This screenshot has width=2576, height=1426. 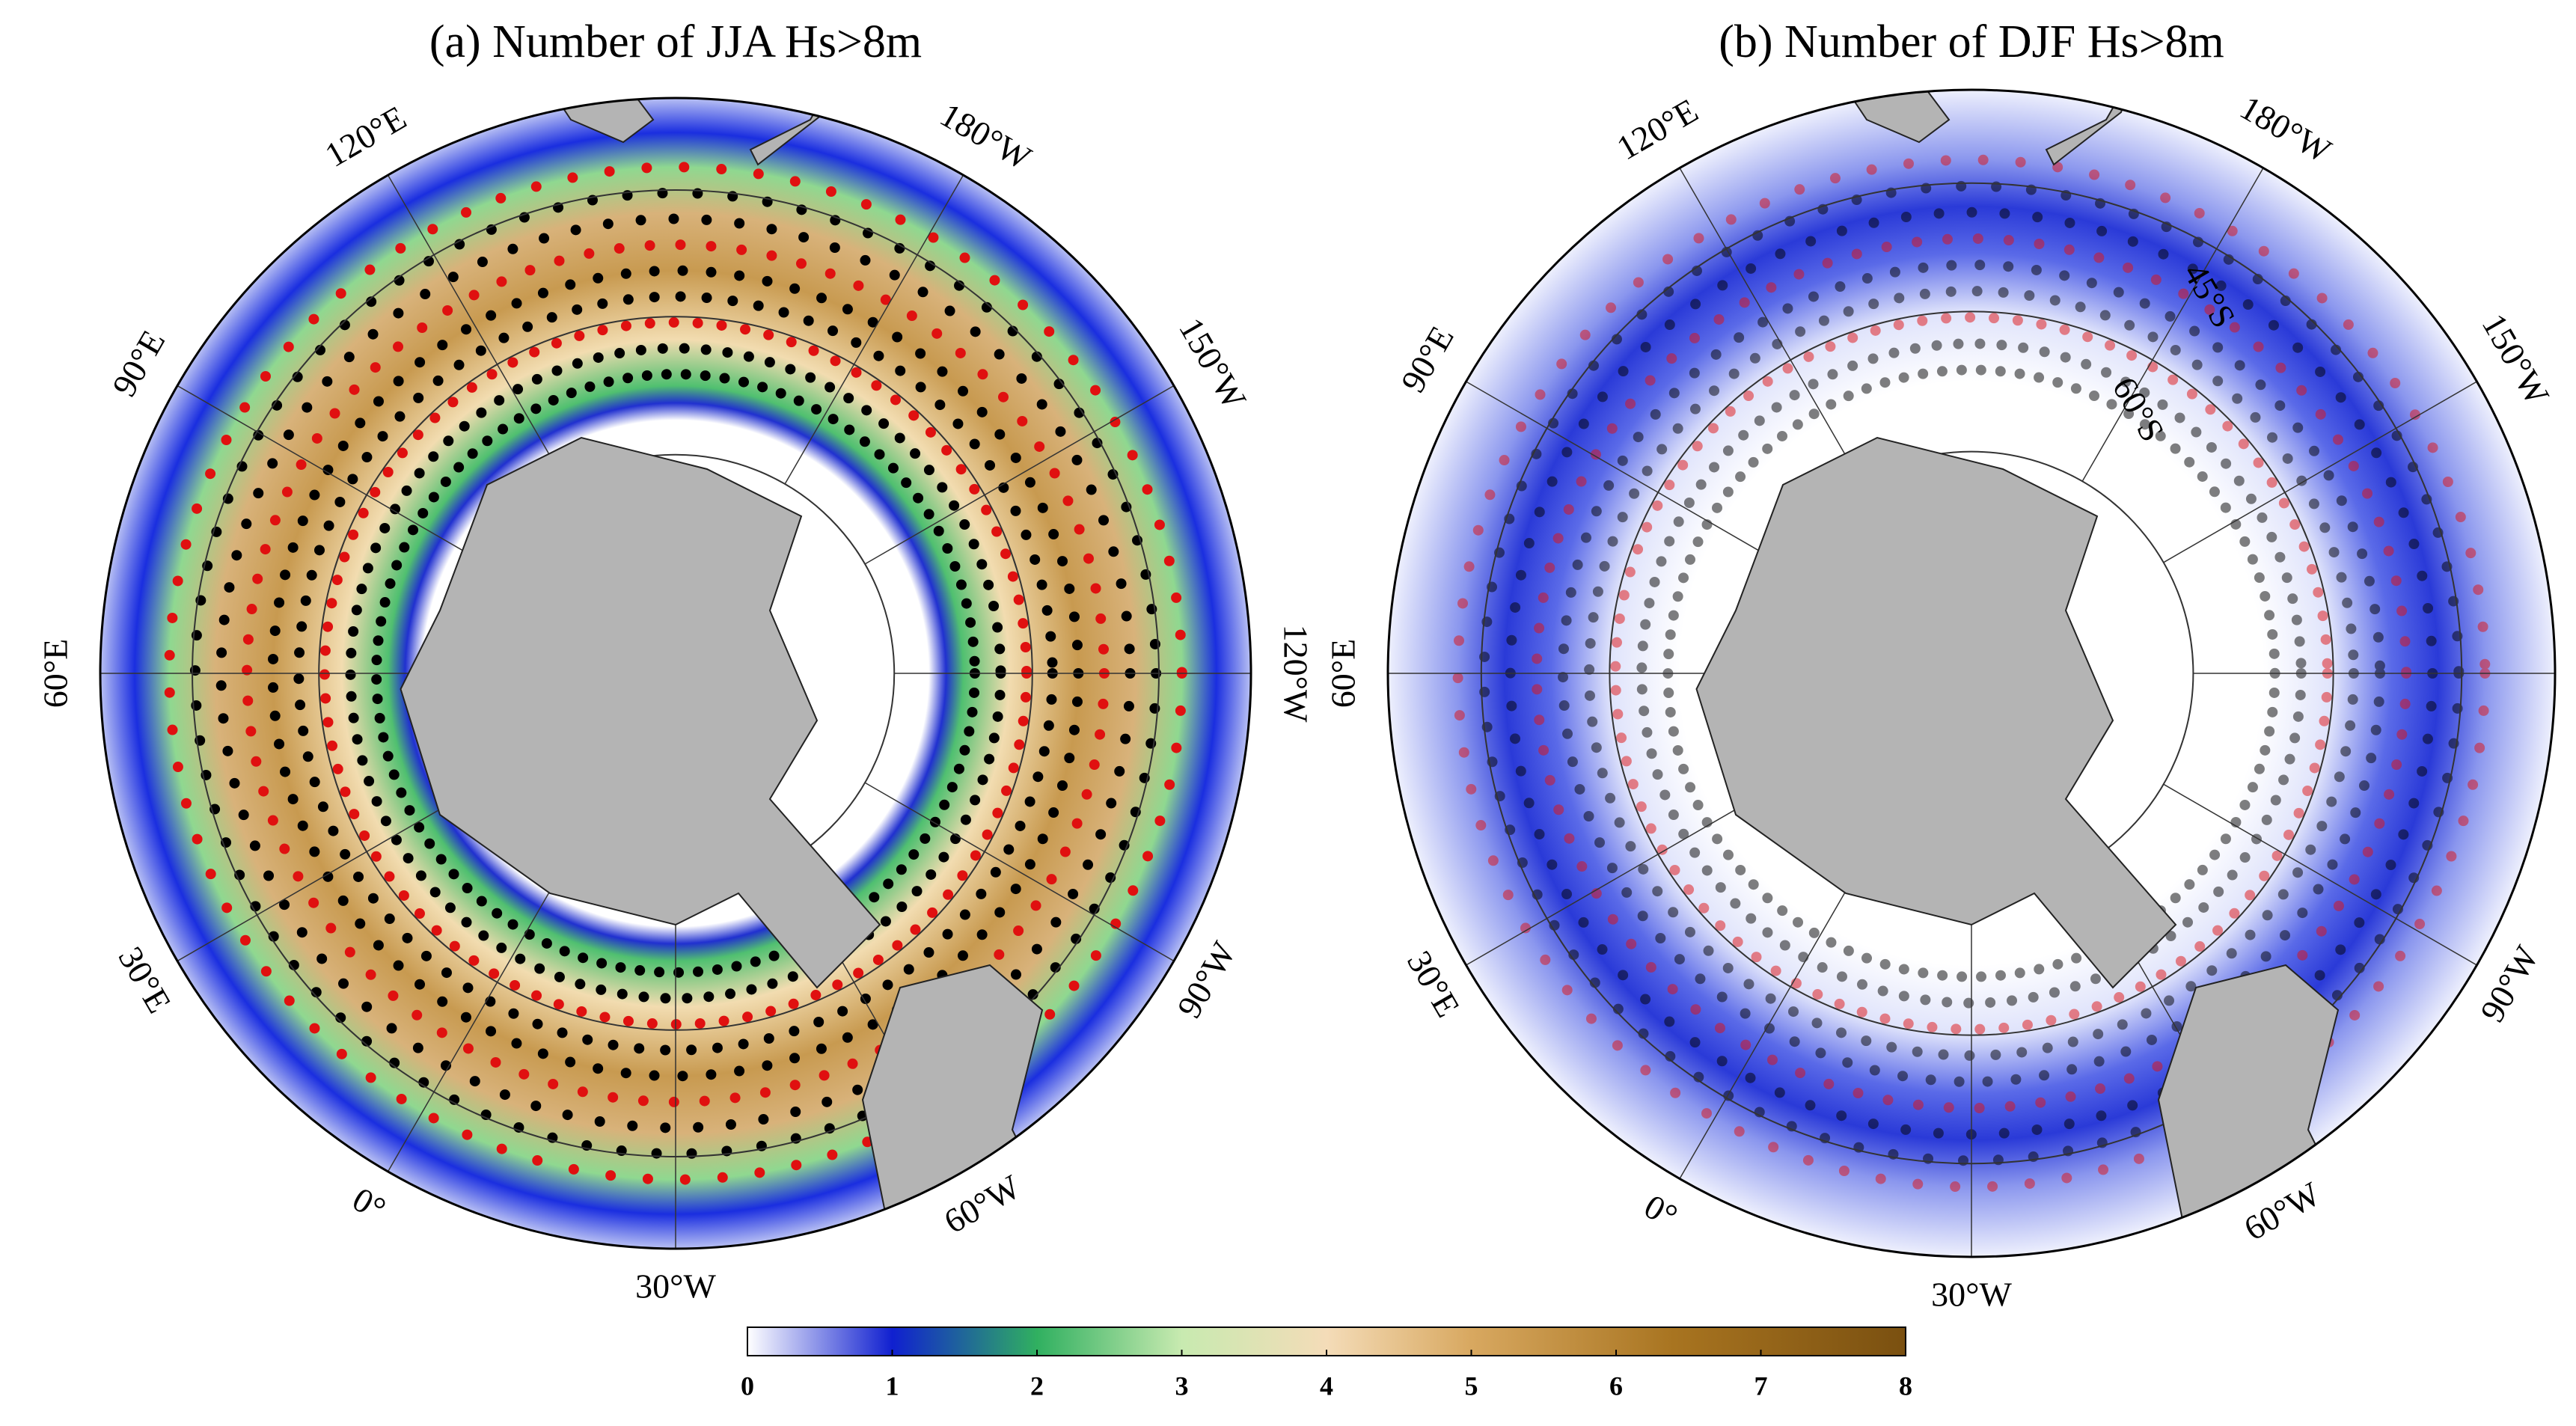 I want to click on colorbar-tick-label: 6, so click(x=1616, y=1386).